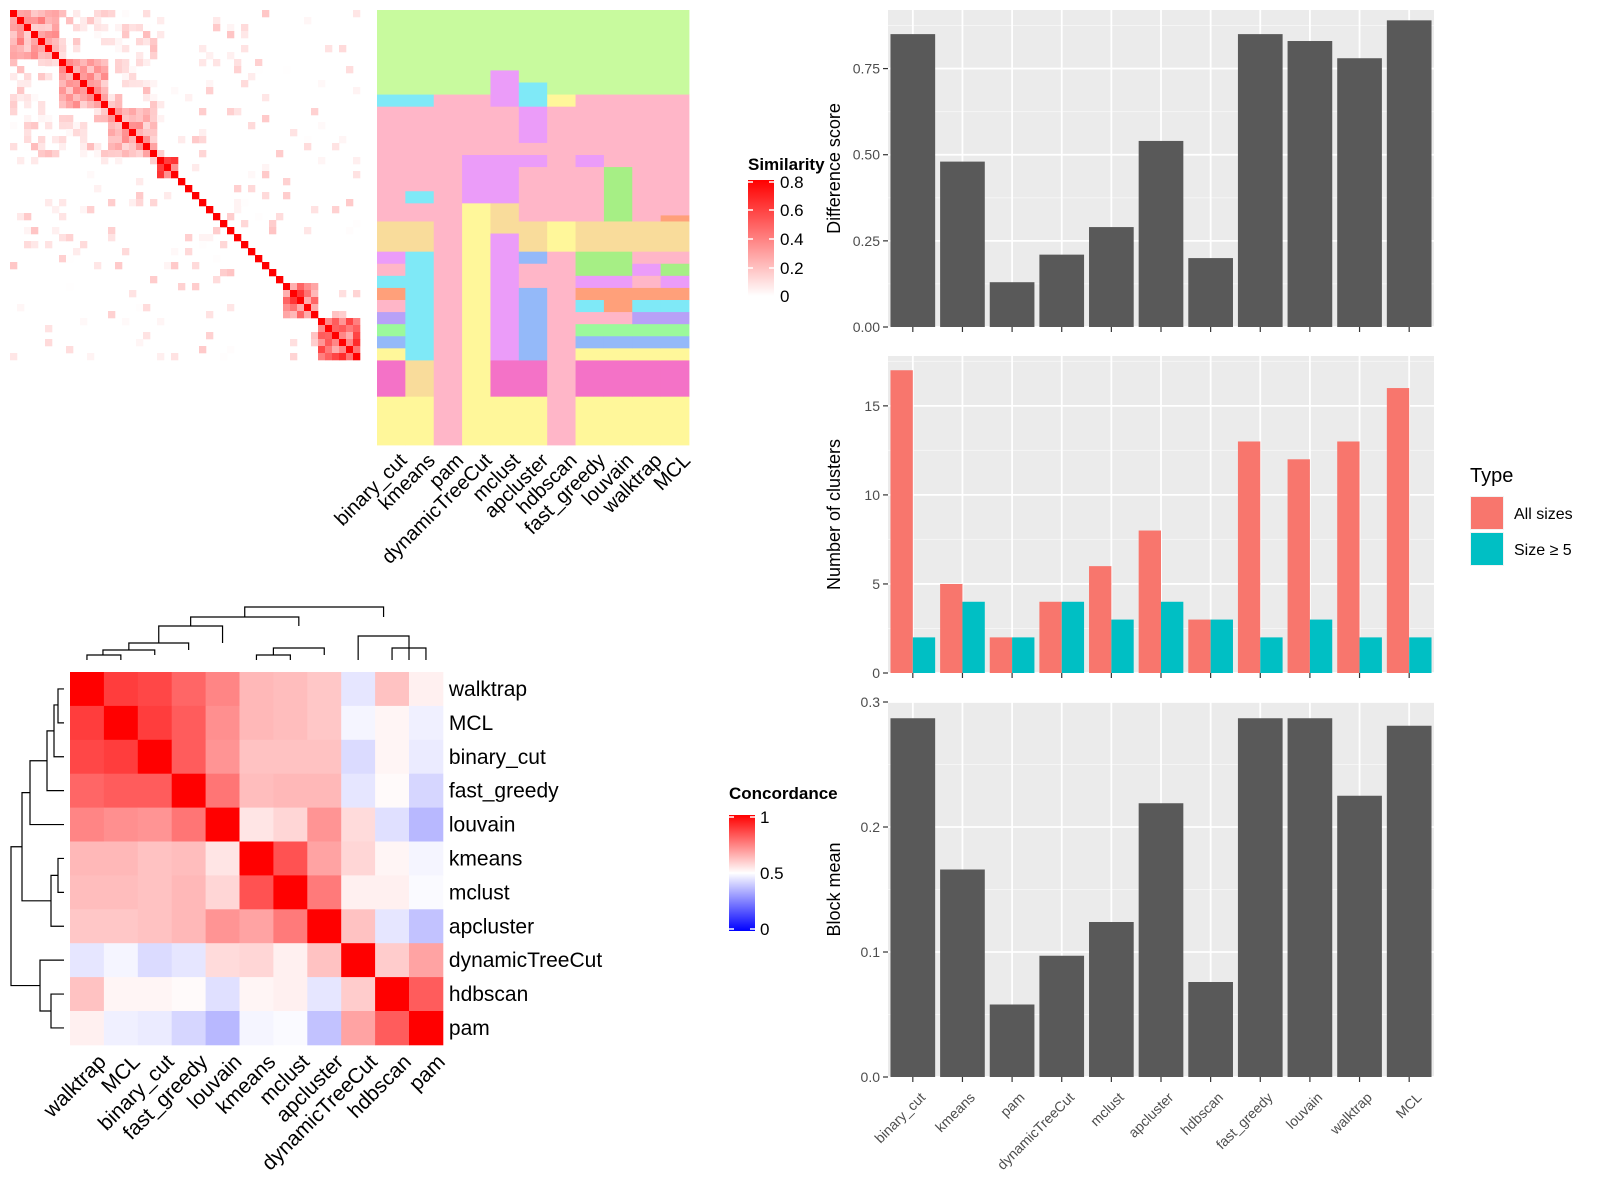 The width and height of the screenshot is (1600, 1200). Describe the element at coordinates (504, 791) in the screenshot. I see `concordance-row-label: fast_greedy` at that location.